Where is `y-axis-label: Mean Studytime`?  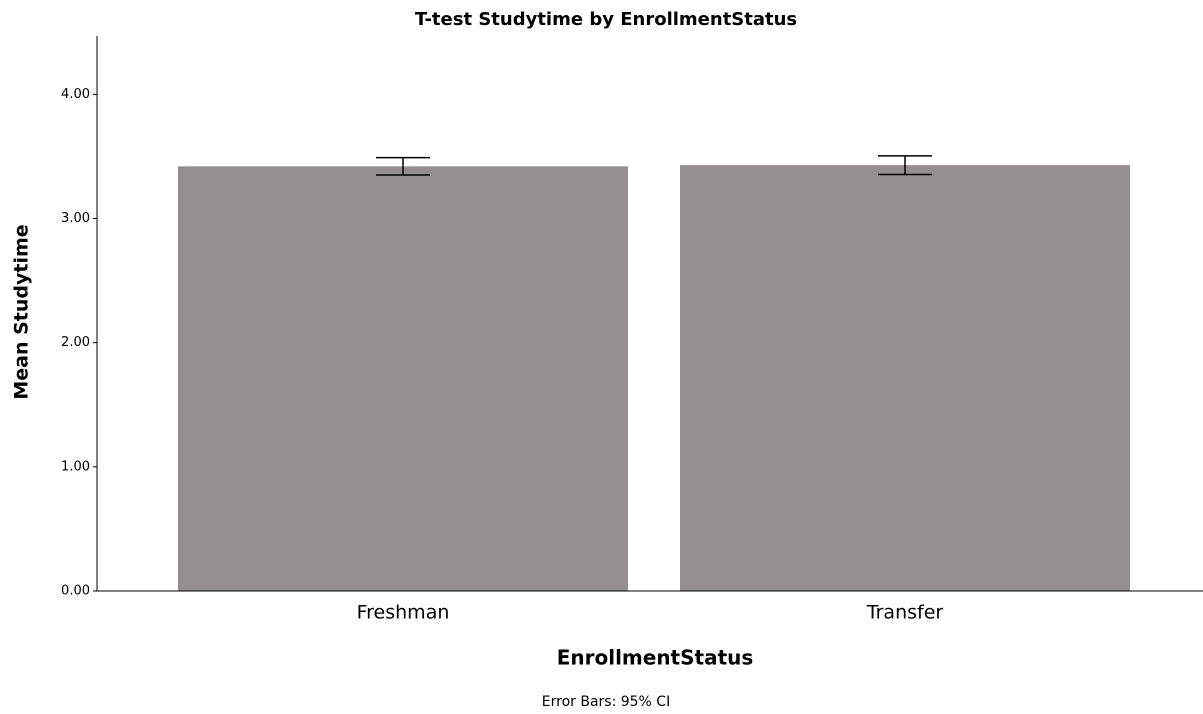 y-axis-label: Mean Studytime is located at coordinates (22, 311).